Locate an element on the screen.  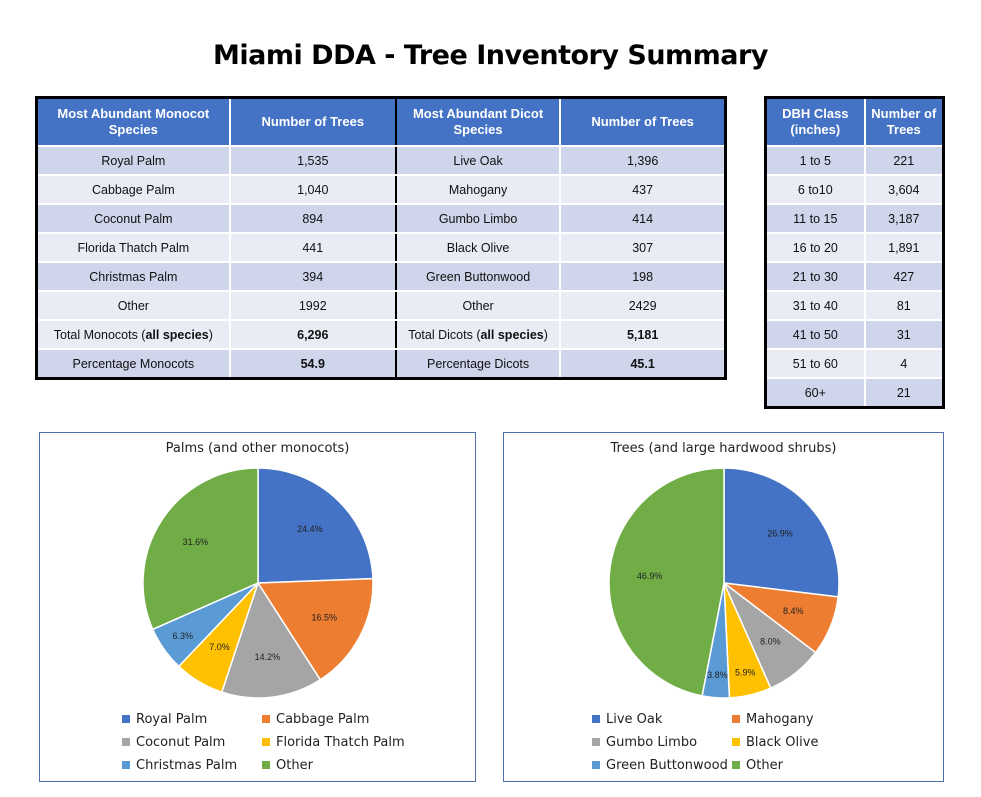
legend-item: Royal Palm is located at coordinates (164, 719).